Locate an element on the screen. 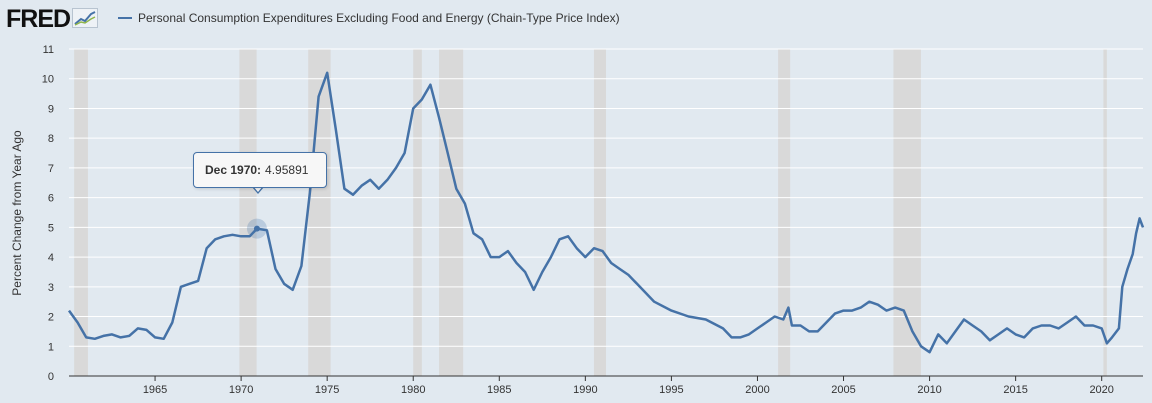 The width and height of the screenshot is (1152, 403). fred-logo-text: FRED is located at coordinates (38, 18).